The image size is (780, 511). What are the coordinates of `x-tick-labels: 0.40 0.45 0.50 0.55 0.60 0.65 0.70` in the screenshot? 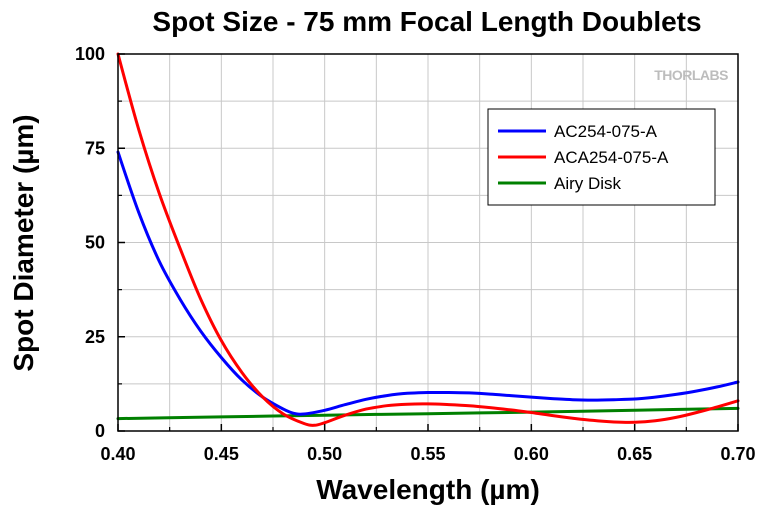 It's located at (427, 454).